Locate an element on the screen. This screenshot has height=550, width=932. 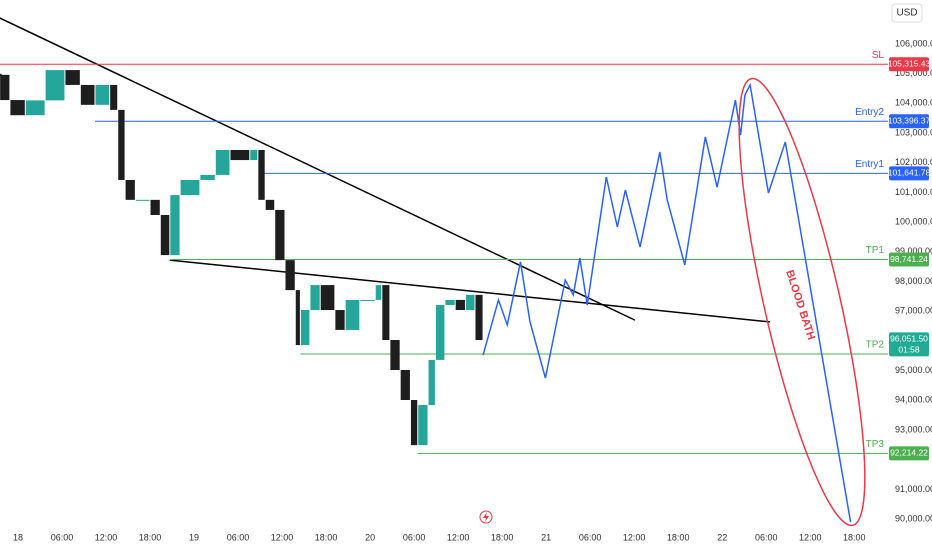
last-price-box is located at coordinates (909, 344).